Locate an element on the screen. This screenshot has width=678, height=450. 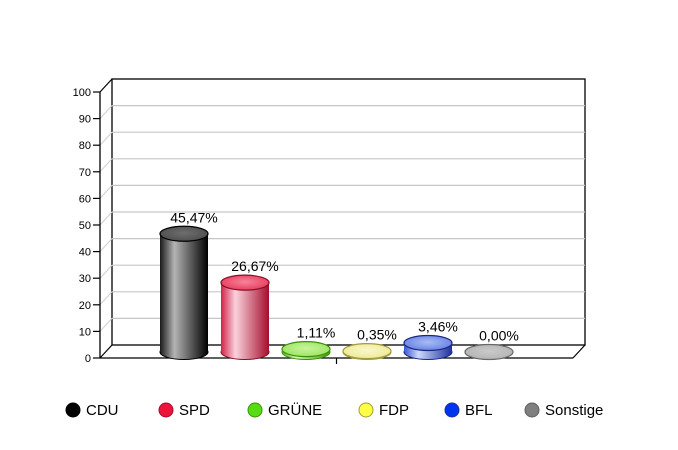
y-axis-tick-label-20: 20 is located at coordinates (85, 306).